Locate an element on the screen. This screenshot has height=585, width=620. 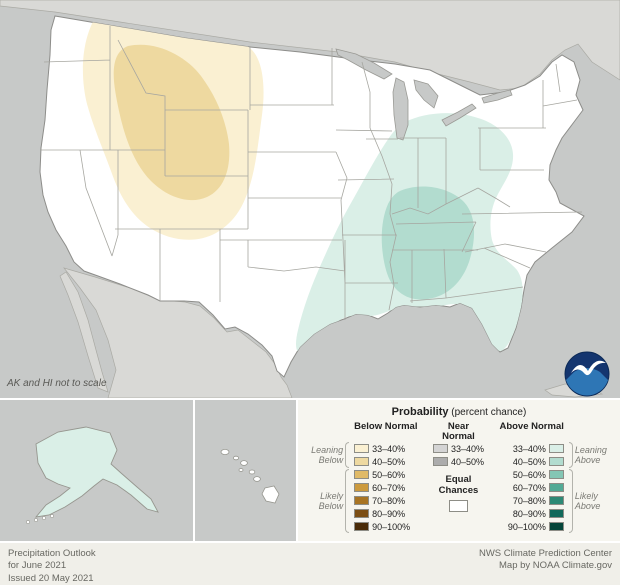
above-normal-header: Above Normal is located at coordinates (531, 426).